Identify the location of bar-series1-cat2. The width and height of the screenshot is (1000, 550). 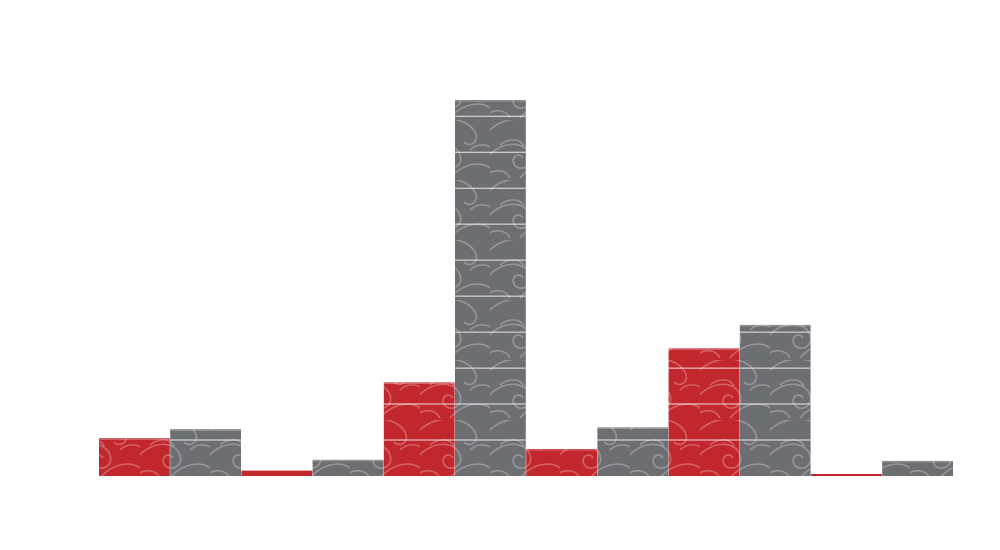
(277, 473).